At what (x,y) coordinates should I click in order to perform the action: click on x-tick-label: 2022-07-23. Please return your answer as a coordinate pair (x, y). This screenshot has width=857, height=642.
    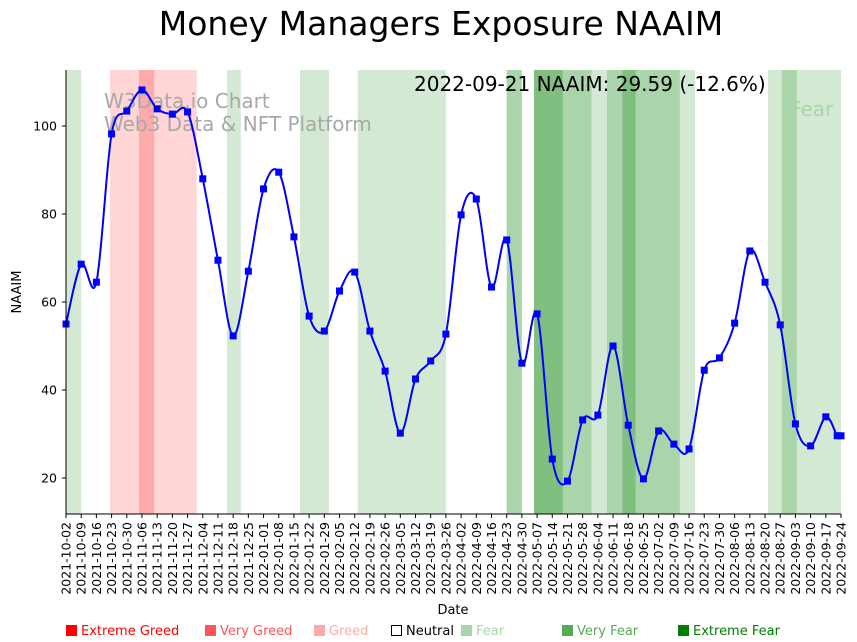
    Looking at the image, I should click on (704, 558).